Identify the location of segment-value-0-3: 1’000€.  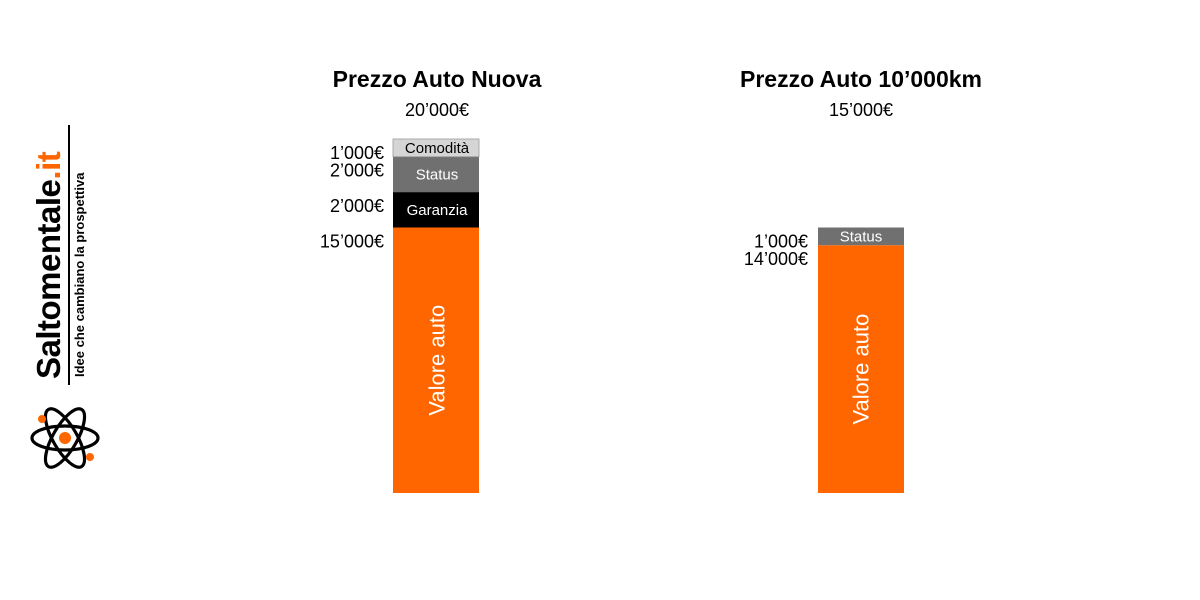
(357, 153).